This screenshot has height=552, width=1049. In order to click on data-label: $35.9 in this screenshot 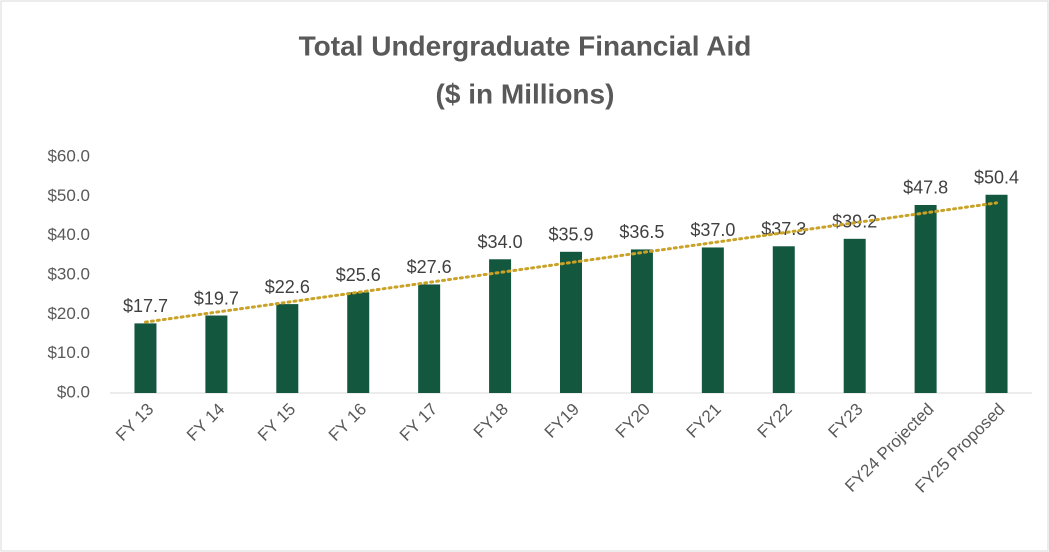, I will do `click(570, 235)`.